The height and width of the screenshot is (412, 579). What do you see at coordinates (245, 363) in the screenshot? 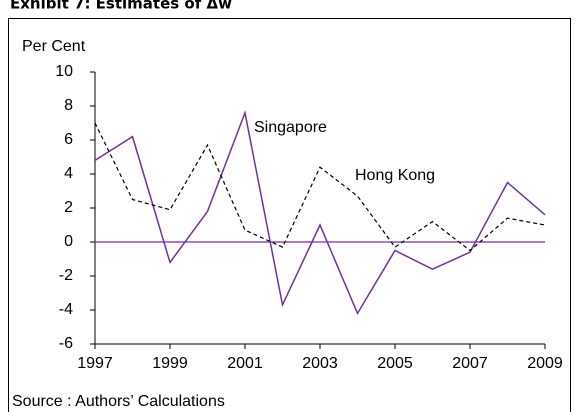
I see `x-tick-label: 2001` at bounding box center [245, 363].